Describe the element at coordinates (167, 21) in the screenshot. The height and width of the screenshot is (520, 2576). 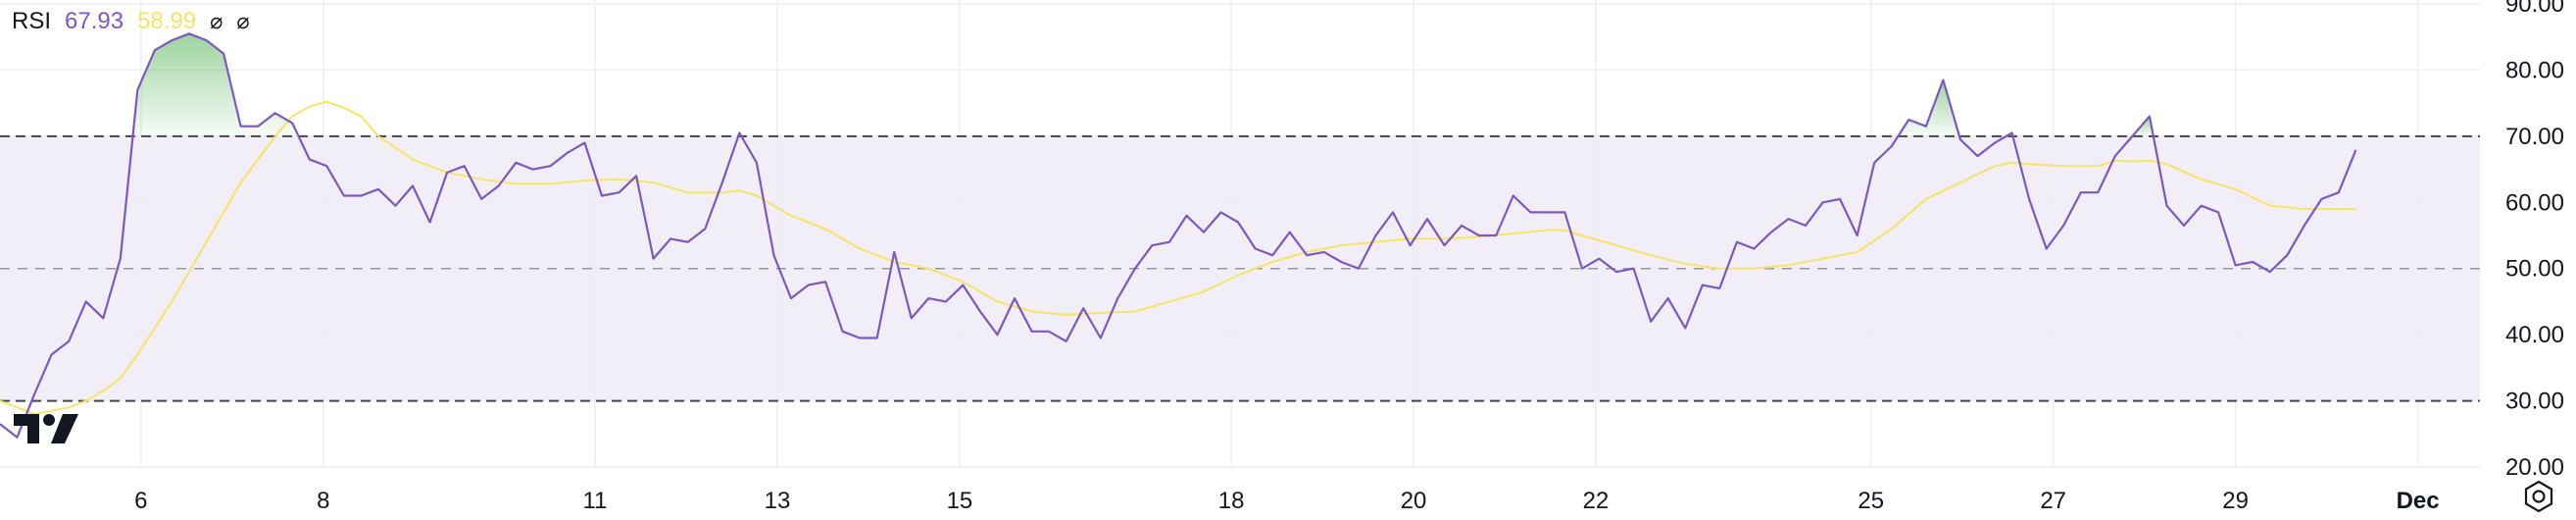
I see `ma-value: 58.99` at that location.